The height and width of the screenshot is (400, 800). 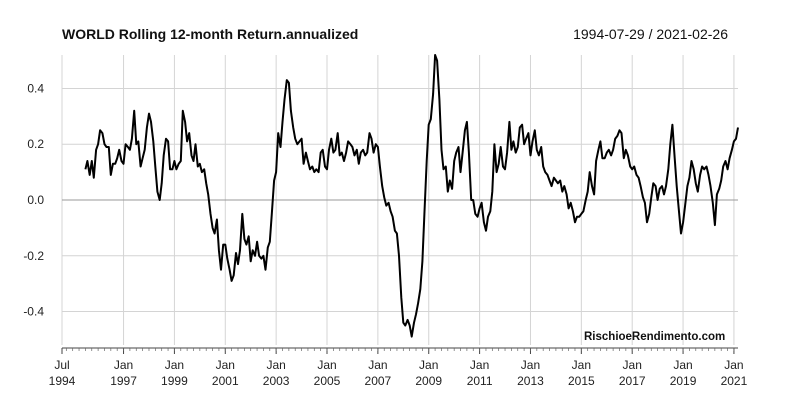 What do you see at coordinates (174, 381) in the screenshot?
I see `x-tick-label-year: 1999` at bounding box center [174, 381].